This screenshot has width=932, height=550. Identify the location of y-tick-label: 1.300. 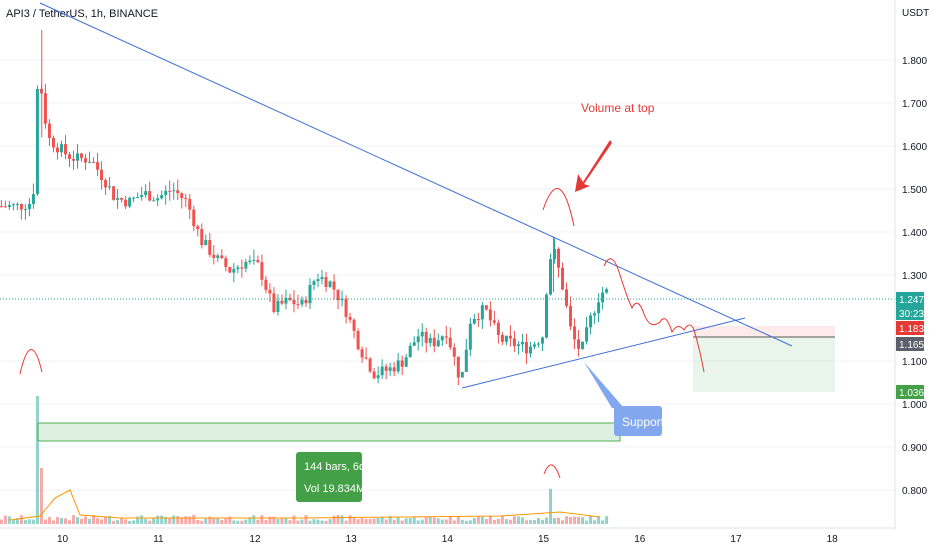
(914, 276).